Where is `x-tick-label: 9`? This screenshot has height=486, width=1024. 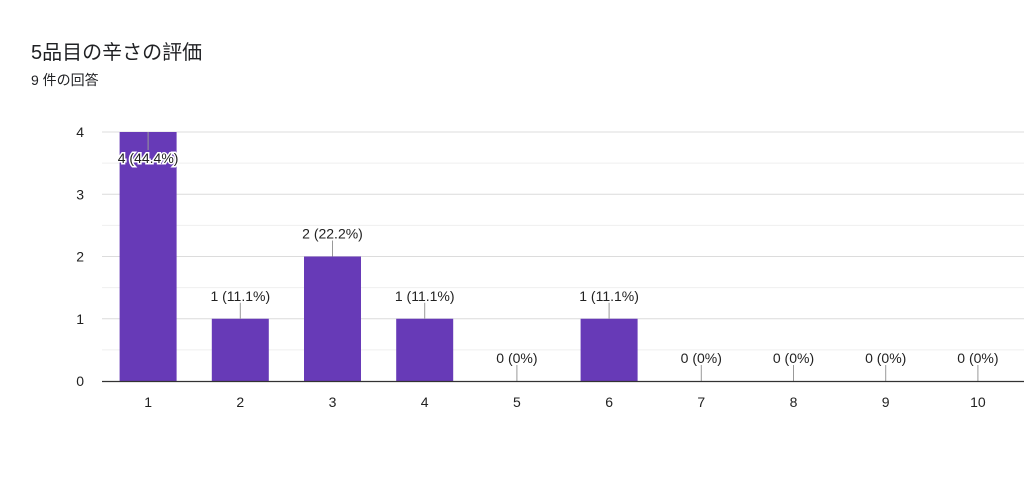
x-tick-label: 9 is located at coordinates (886, 402).